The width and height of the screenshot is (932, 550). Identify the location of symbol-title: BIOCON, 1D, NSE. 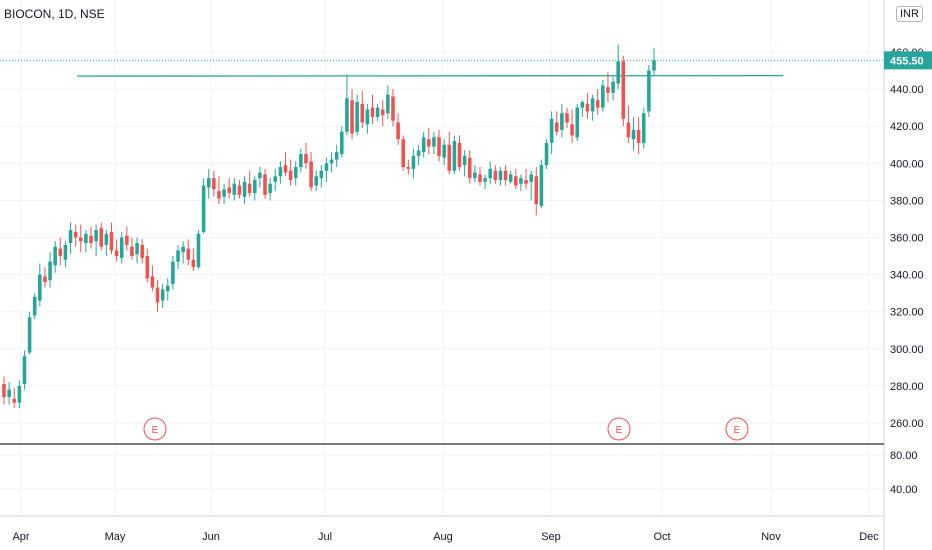
(54, 14).